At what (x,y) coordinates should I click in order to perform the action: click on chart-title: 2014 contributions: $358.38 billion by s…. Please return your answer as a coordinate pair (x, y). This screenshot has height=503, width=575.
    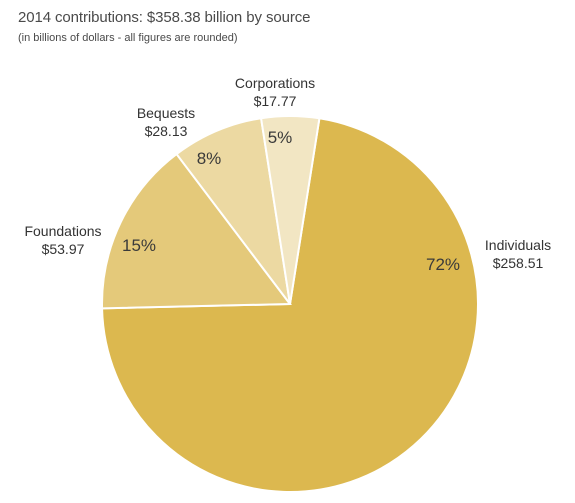
    Looking at the image, I should click on (164, 17).